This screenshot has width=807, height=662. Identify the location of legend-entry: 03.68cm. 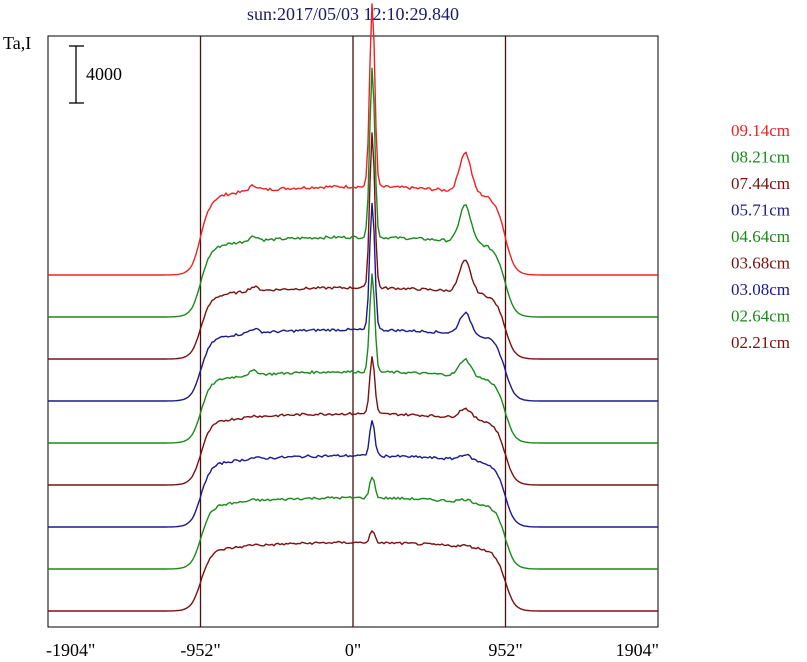
(760, 263).